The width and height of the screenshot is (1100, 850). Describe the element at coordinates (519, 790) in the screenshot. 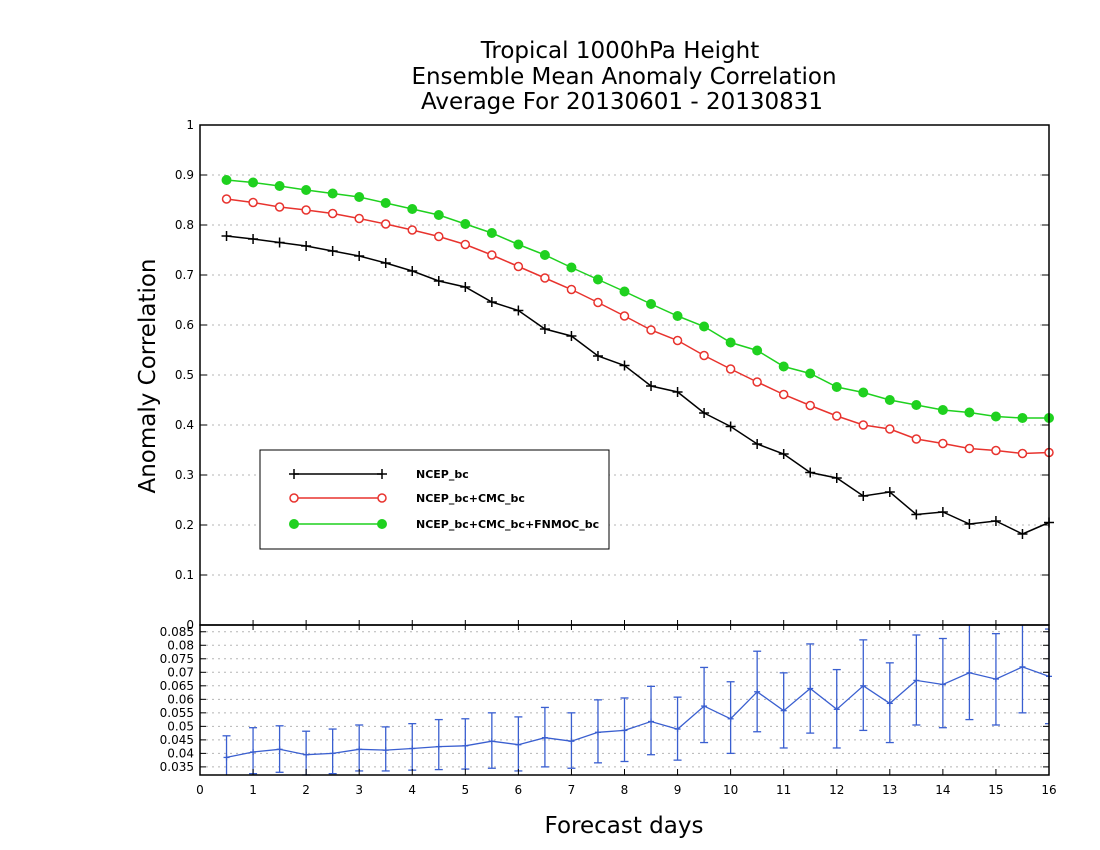

I see `x-tick-label: 6` at that location.